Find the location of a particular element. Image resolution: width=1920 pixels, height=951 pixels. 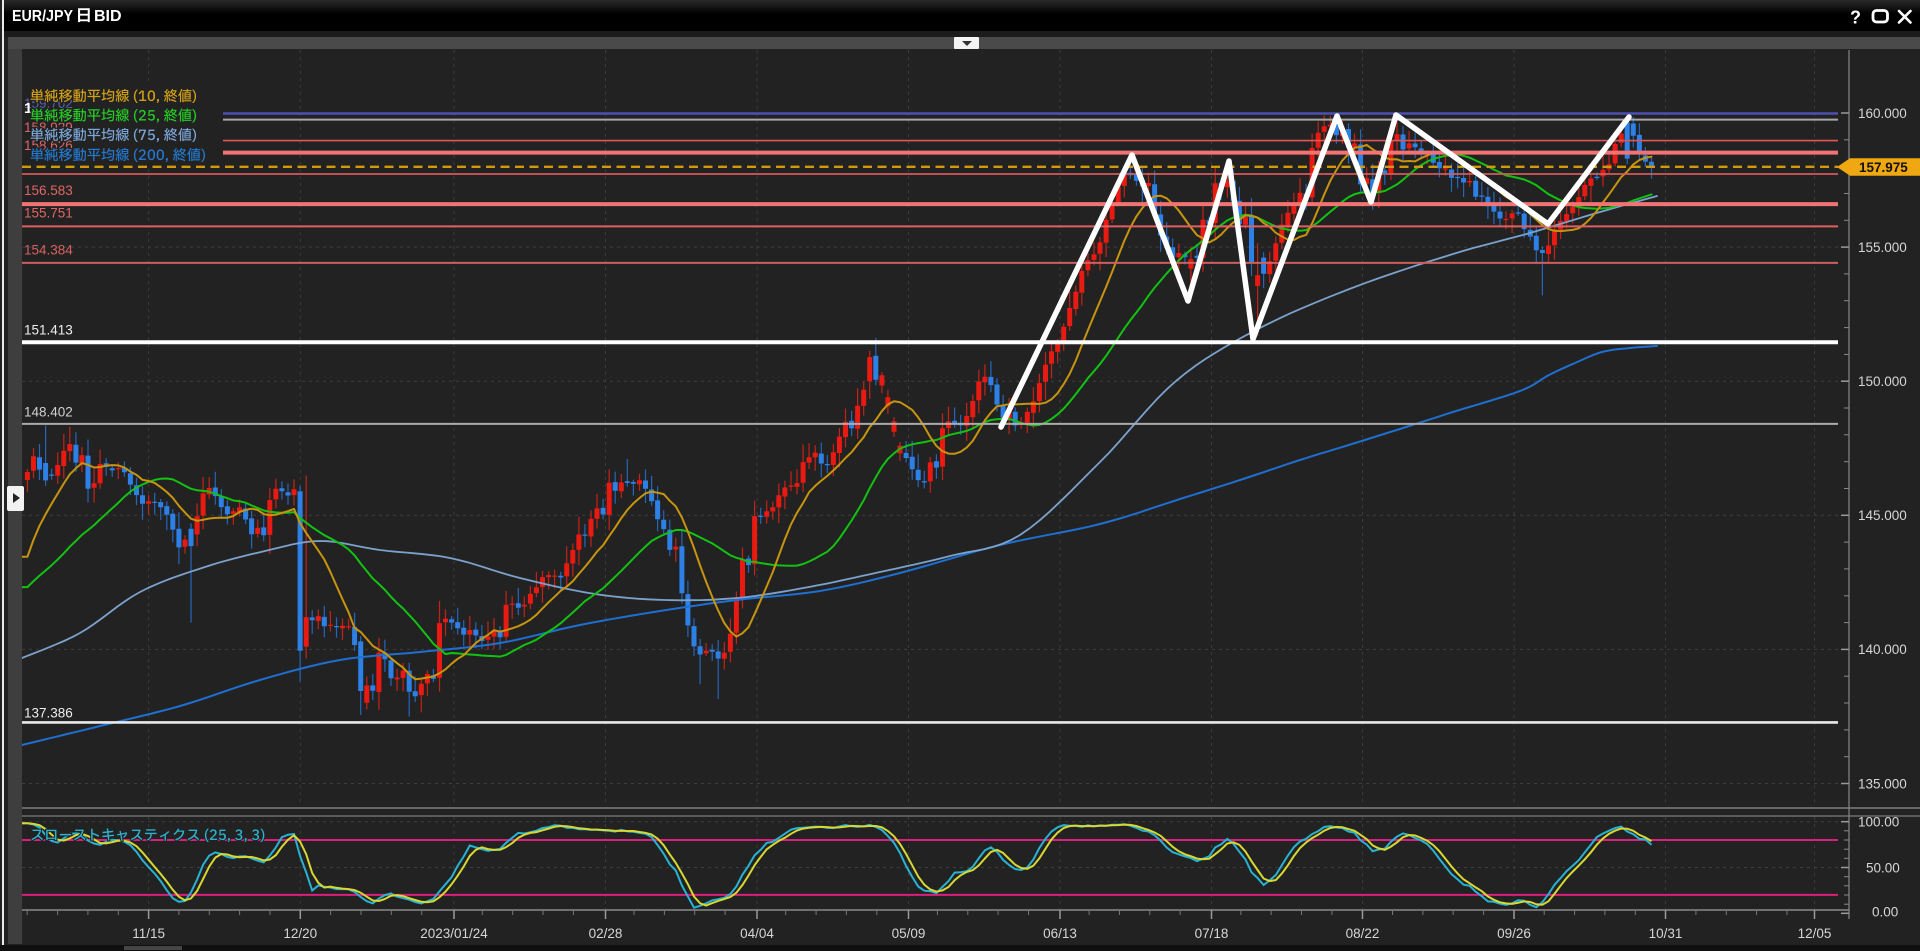

svg-text: 160.000 is located at coordinates (1882, 113).